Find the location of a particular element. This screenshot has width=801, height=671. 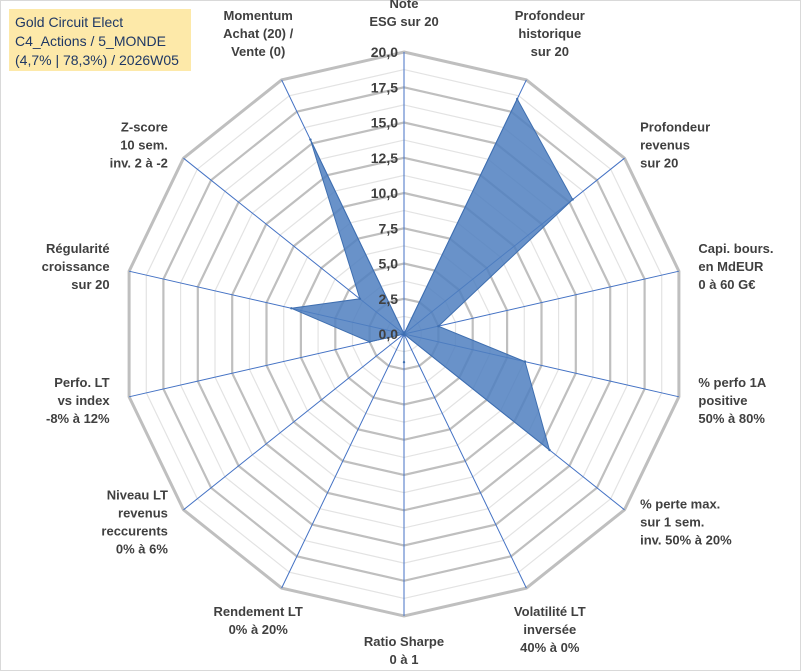

axis-label-line: 0 à 60 G€ is located at coordinates (726, 284).